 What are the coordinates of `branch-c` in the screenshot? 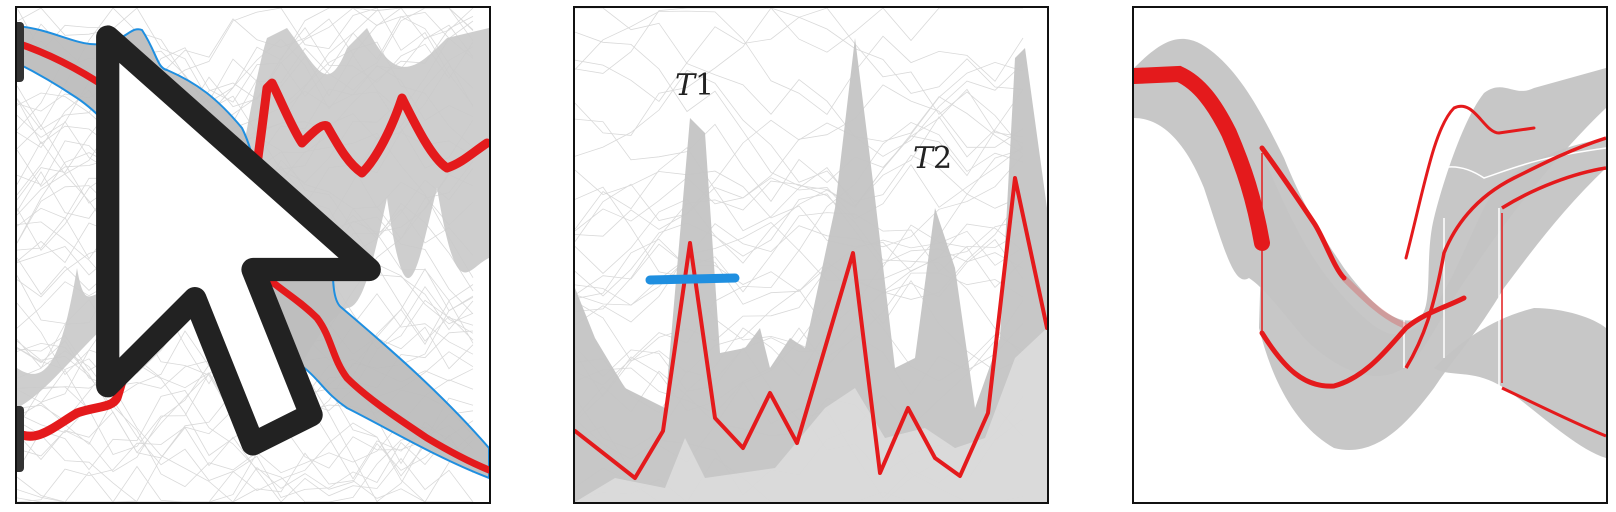 It's located at (1553, 412).